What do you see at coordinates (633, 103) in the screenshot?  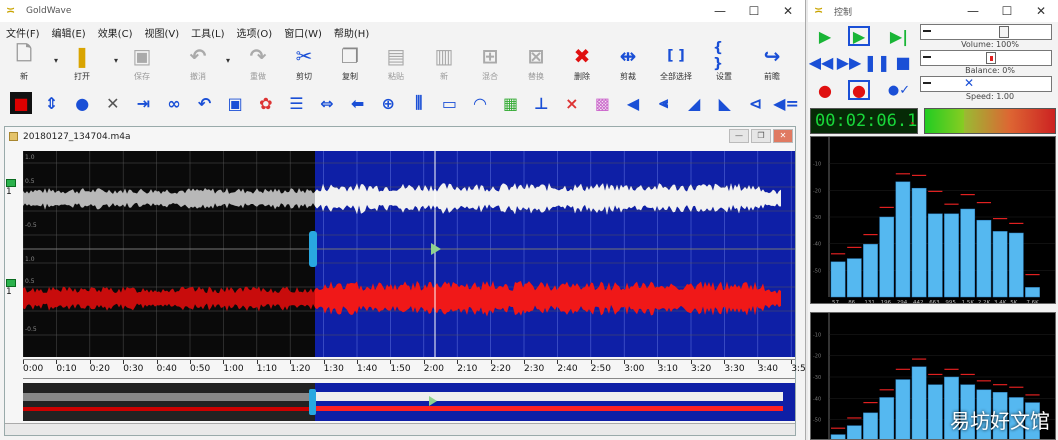 I see `effect-tool-20-icon: ◀` at bounding box center [633, 103].